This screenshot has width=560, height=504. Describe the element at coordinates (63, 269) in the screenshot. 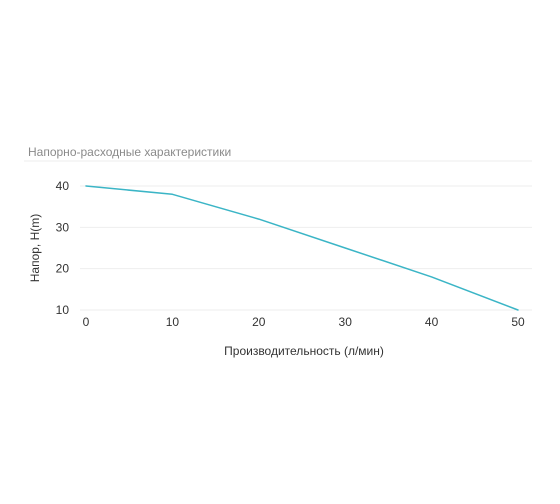

I see `y-tick-label: 20` at that location.